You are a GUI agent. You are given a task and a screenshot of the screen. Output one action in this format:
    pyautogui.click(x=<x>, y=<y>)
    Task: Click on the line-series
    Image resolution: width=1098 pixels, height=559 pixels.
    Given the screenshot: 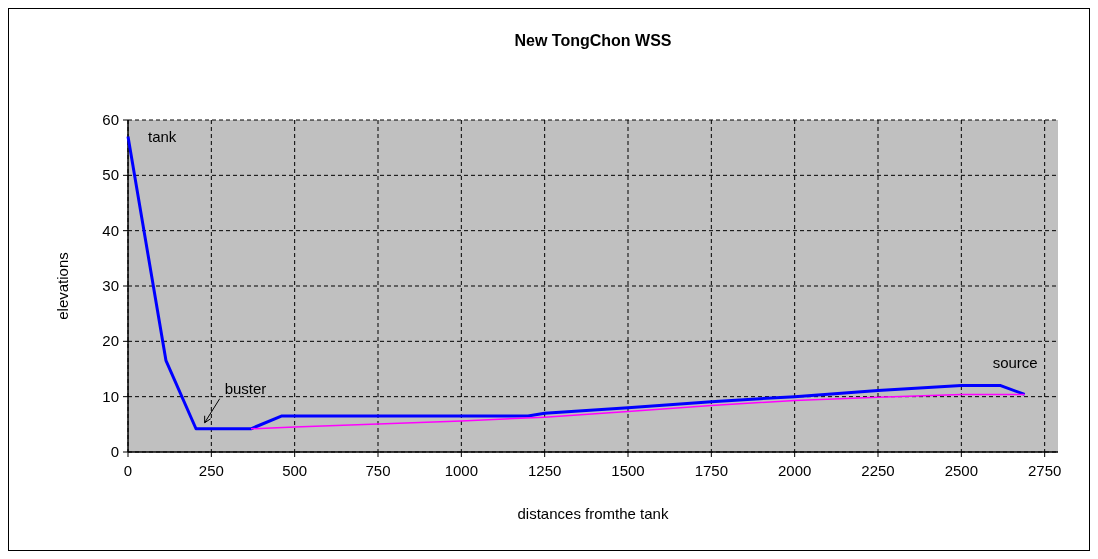 What is the action you would take?
    pyautogui.click(x=638, y=411)
    